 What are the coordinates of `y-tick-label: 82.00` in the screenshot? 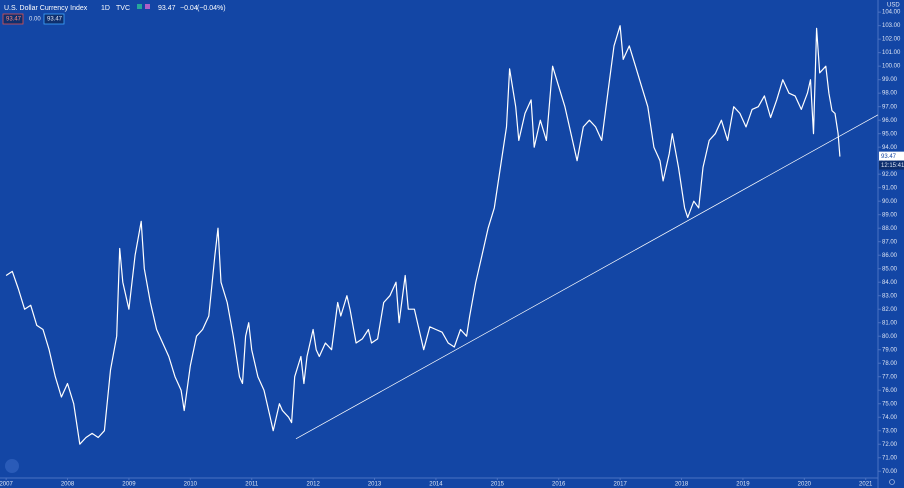 It's located at (890, 310).